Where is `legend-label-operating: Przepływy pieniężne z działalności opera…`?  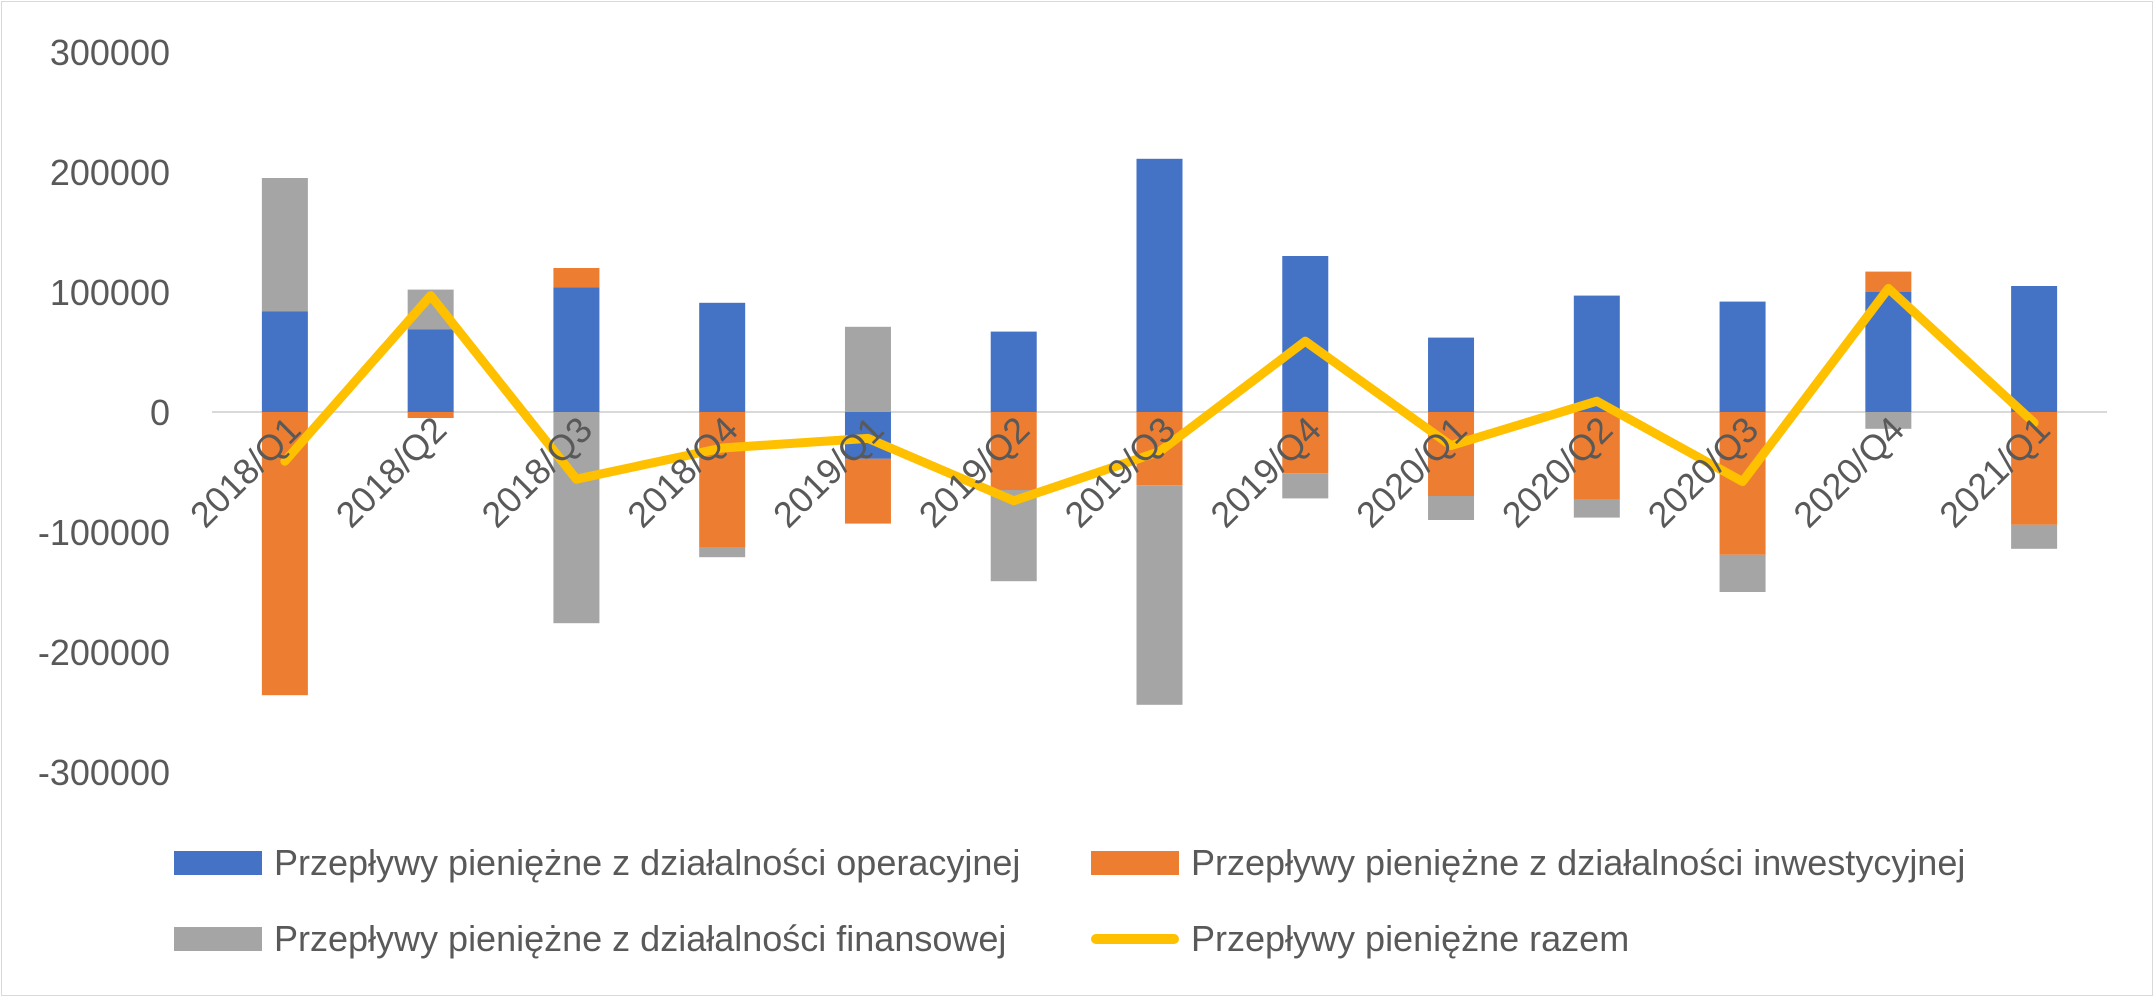
legend-label-operating: Przepływy pieniężne z działalności opera… is located at coordinates (647, 862).